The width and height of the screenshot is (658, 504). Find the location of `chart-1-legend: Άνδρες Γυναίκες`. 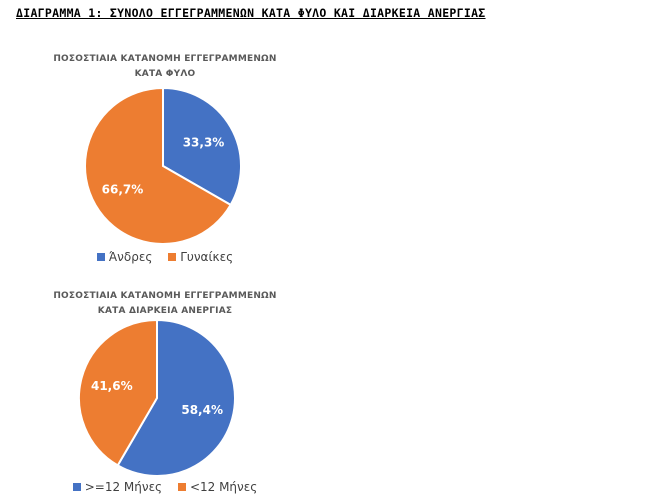

chart-1-legend: Άνδρες Γυναίκες is located at coordinates (165, 257).